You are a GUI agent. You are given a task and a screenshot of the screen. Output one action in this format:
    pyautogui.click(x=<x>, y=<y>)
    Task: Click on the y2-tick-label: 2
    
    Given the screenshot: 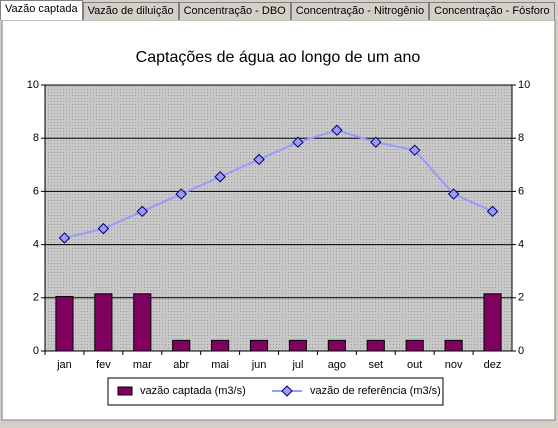 What is the action you would take?
    pyautogui.click(x=521, y=298)
    